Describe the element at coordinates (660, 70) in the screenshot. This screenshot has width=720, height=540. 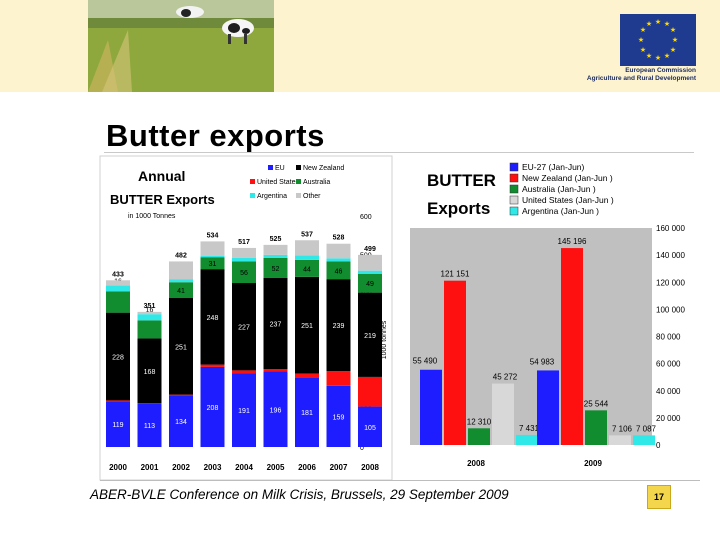
I see `eu-logo-line-1: European Commission` at that location.